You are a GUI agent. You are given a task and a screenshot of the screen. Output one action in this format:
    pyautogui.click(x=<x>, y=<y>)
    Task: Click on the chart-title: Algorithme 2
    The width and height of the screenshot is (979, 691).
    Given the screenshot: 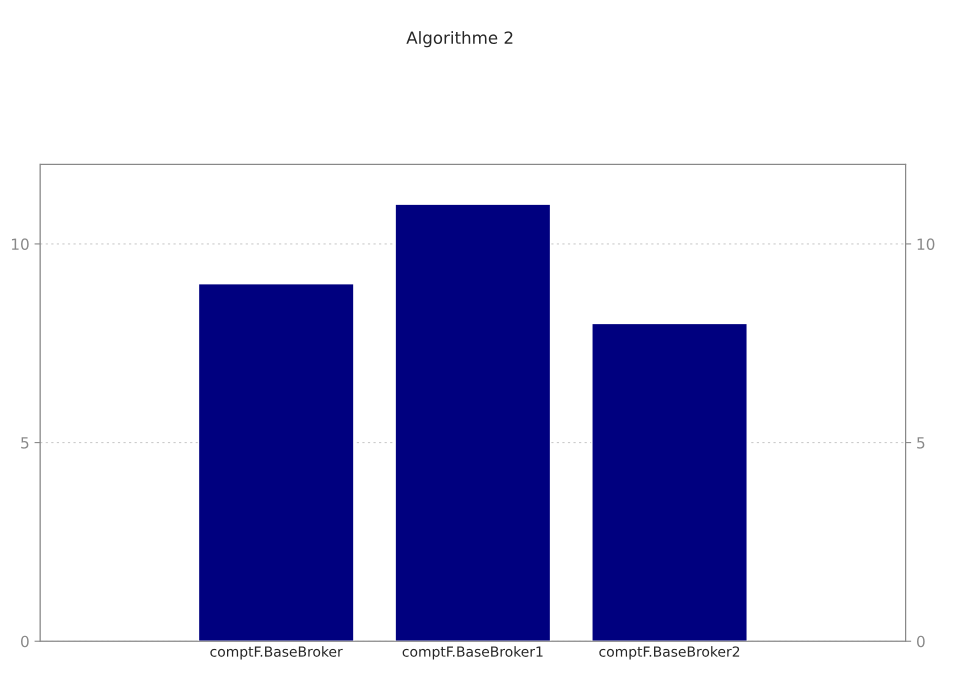 What is the action you would take?
    pyautogui.click(x=459, y=39)
    